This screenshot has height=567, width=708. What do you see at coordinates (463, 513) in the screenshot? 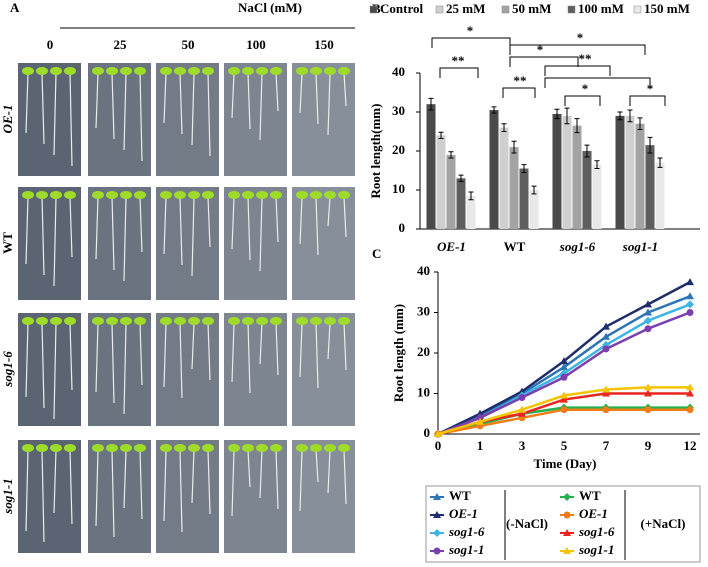
I see `legend-label: OE-1` at bounding box center [463, 513].